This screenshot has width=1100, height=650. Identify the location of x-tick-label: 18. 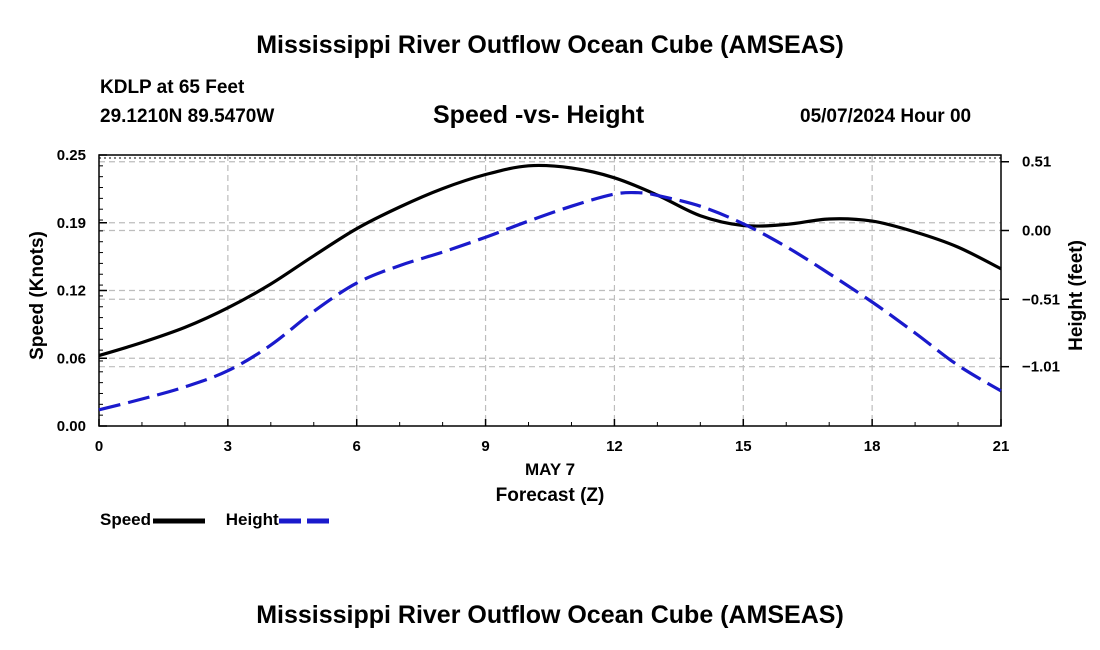
(872, 446).